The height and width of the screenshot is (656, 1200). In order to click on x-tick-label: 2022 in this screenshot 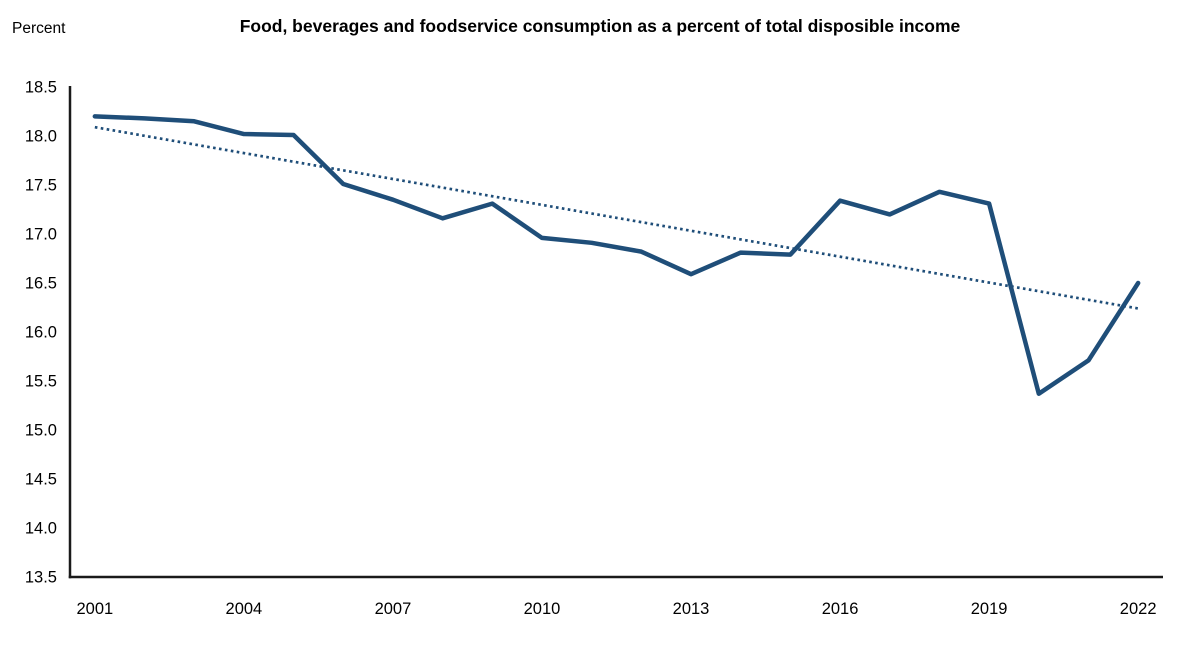, I will do `click(1138, 609)`.